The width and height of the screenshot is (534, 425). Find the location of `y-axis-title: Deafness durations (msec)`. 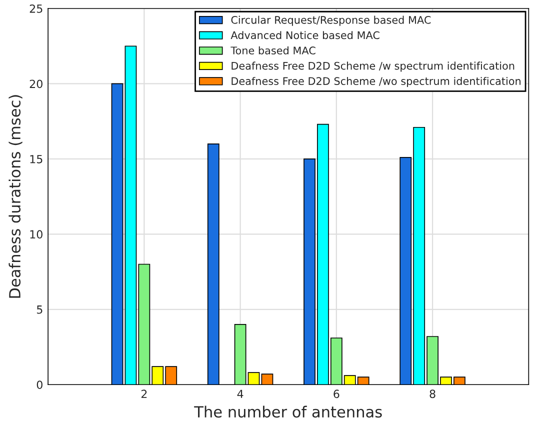

y-axis-title: Deafness durations (msec) is located at coordinates (15, 196).